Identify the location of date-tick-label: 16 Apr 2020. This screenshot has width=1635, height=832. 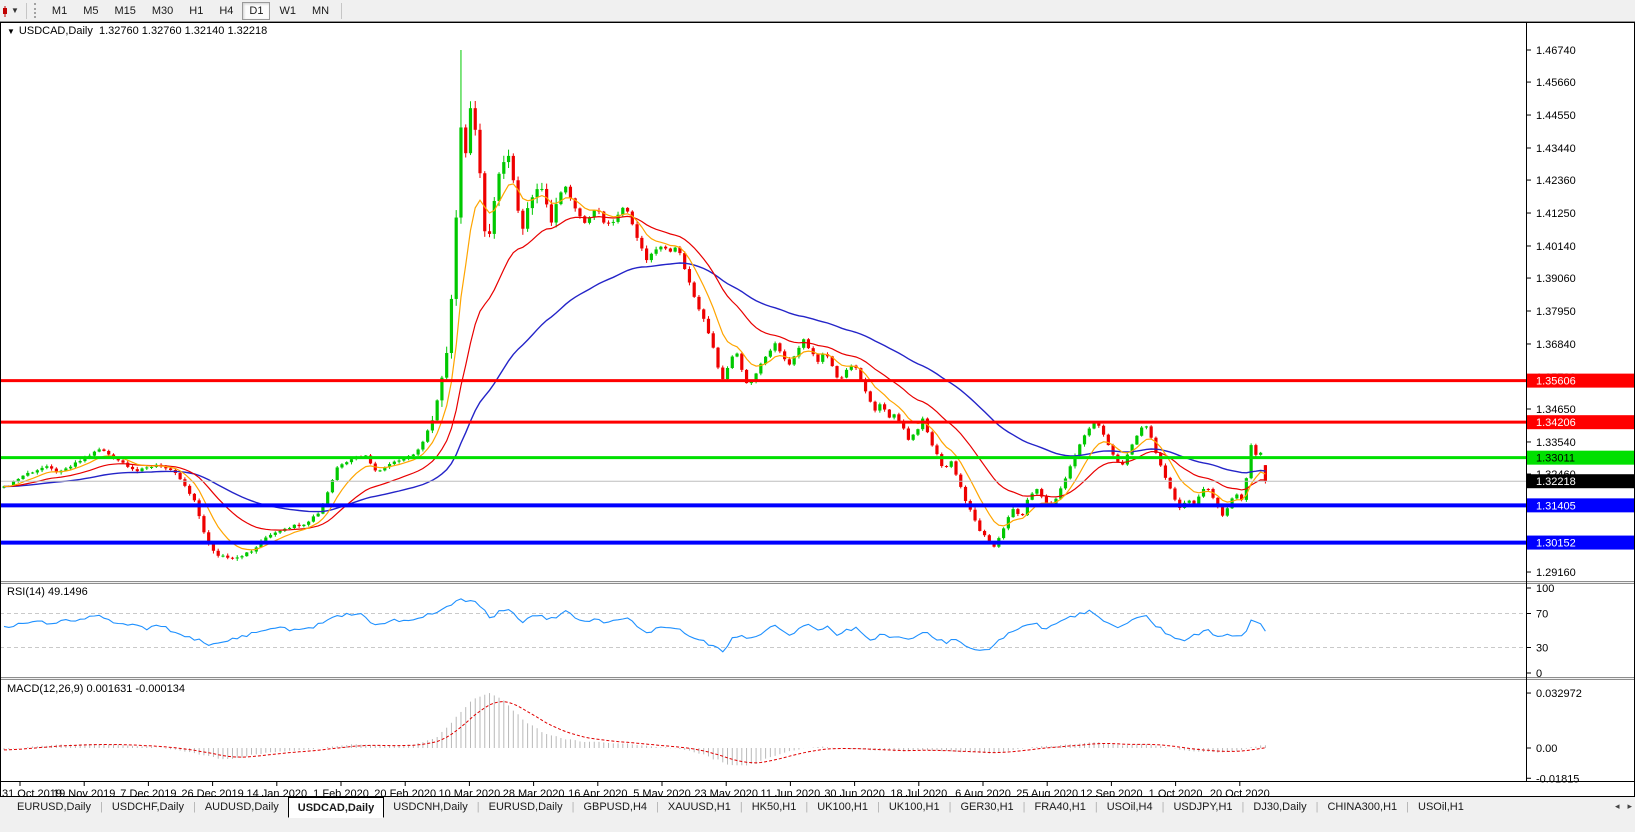
(597, 792).